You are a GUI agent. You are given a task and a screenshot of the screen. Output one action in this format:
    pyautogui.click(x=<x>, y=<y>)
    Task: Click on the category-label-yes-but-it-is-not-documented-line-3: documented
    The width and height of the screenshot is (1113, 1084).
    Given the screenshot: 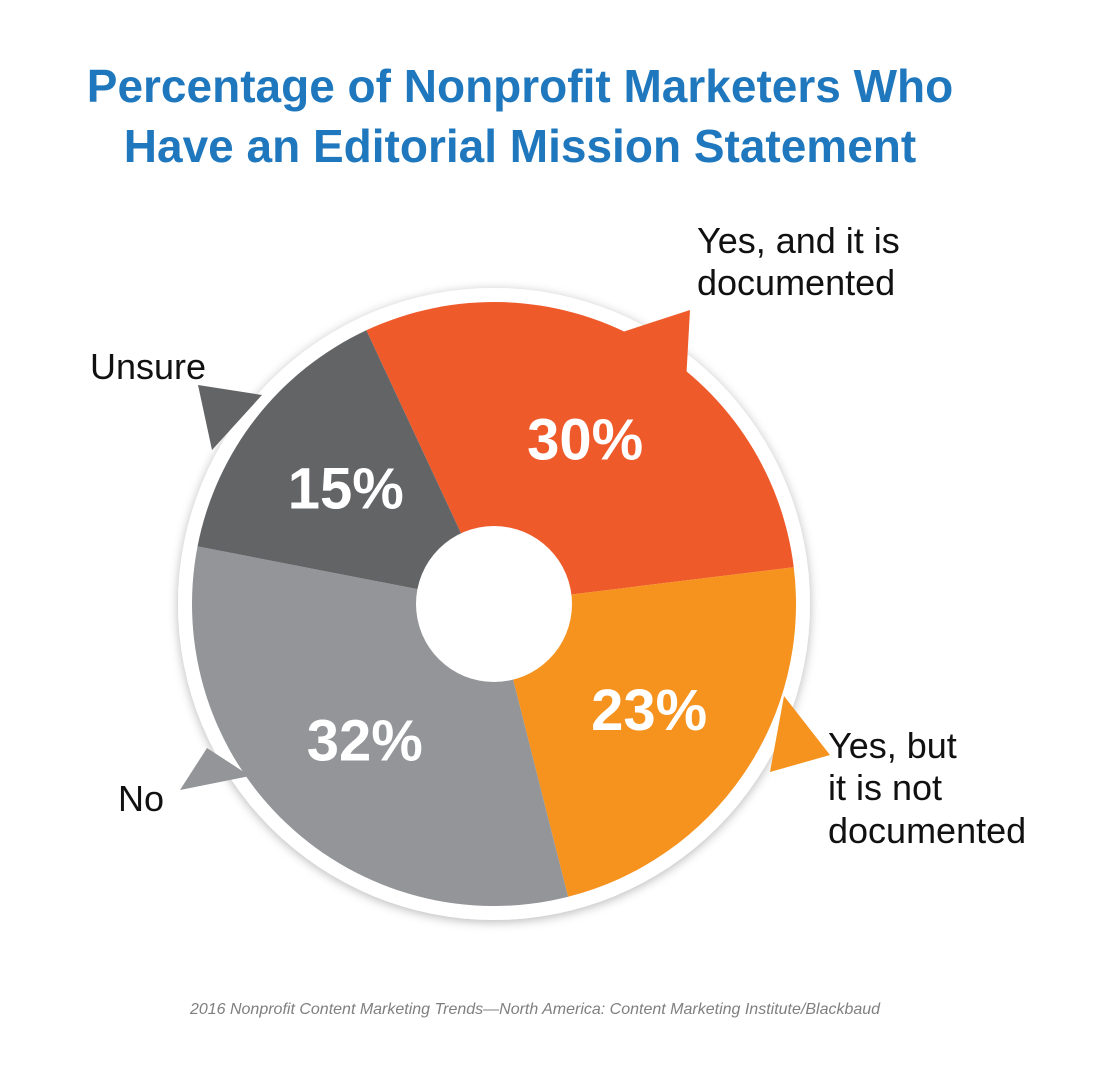 What is the action you would take?
    pyautogui.click(x=927, y=830)
    